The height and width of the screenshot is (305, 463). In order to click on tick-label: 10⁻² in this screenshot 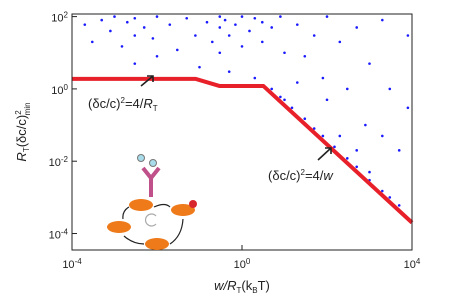, I will do `click(59, 162)`.